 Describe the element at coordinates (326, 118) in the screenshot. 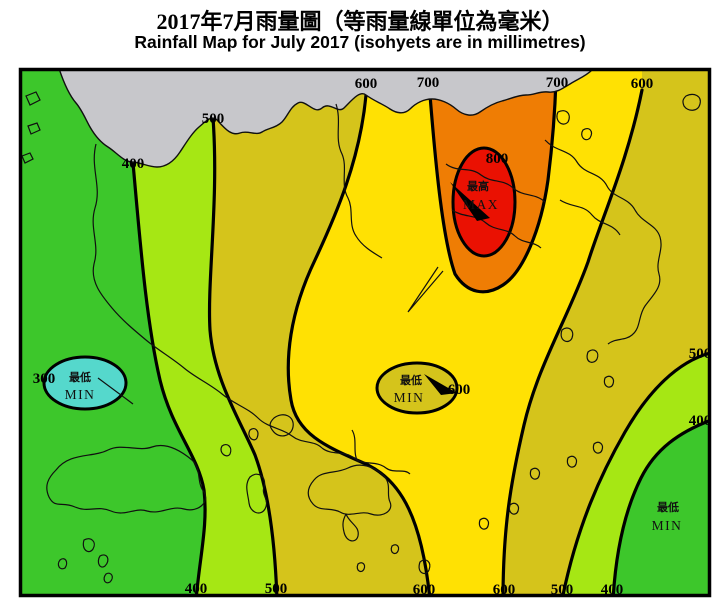

I see `mainland-area` at that location.